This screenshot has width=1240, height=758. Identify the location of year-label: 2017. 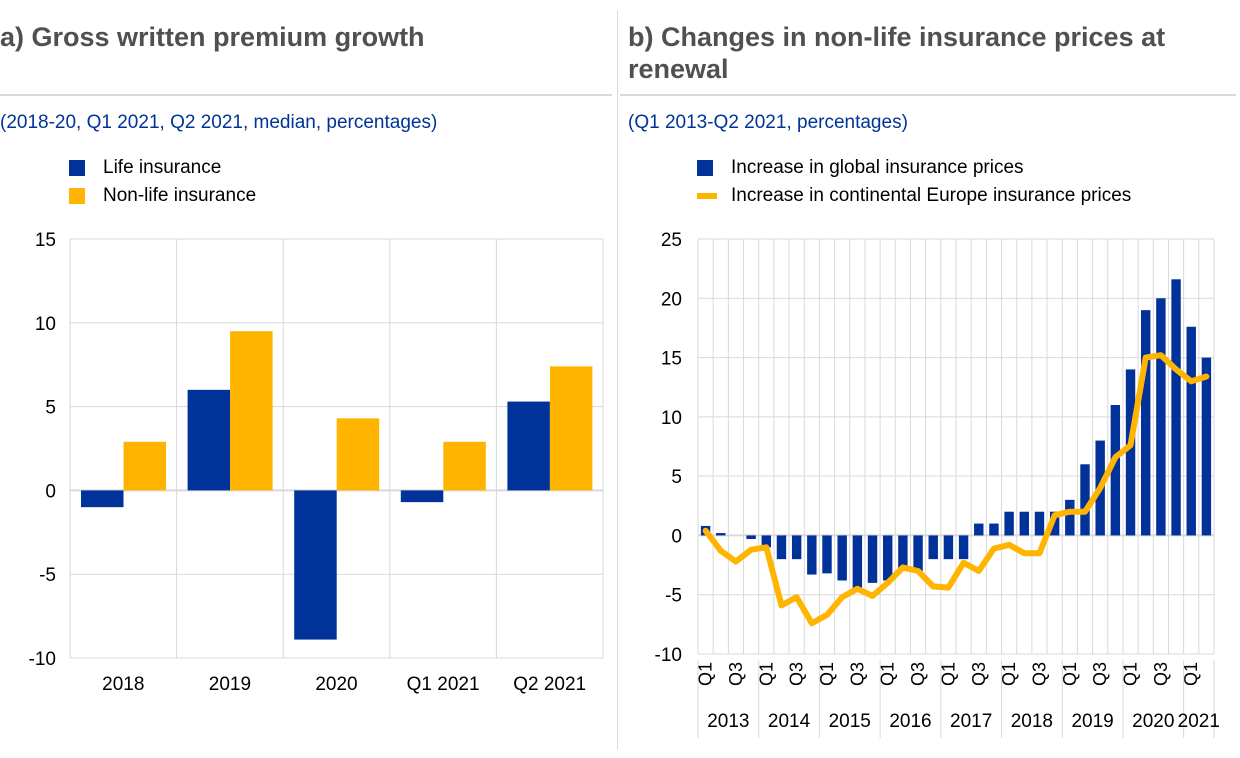
(971, 721).